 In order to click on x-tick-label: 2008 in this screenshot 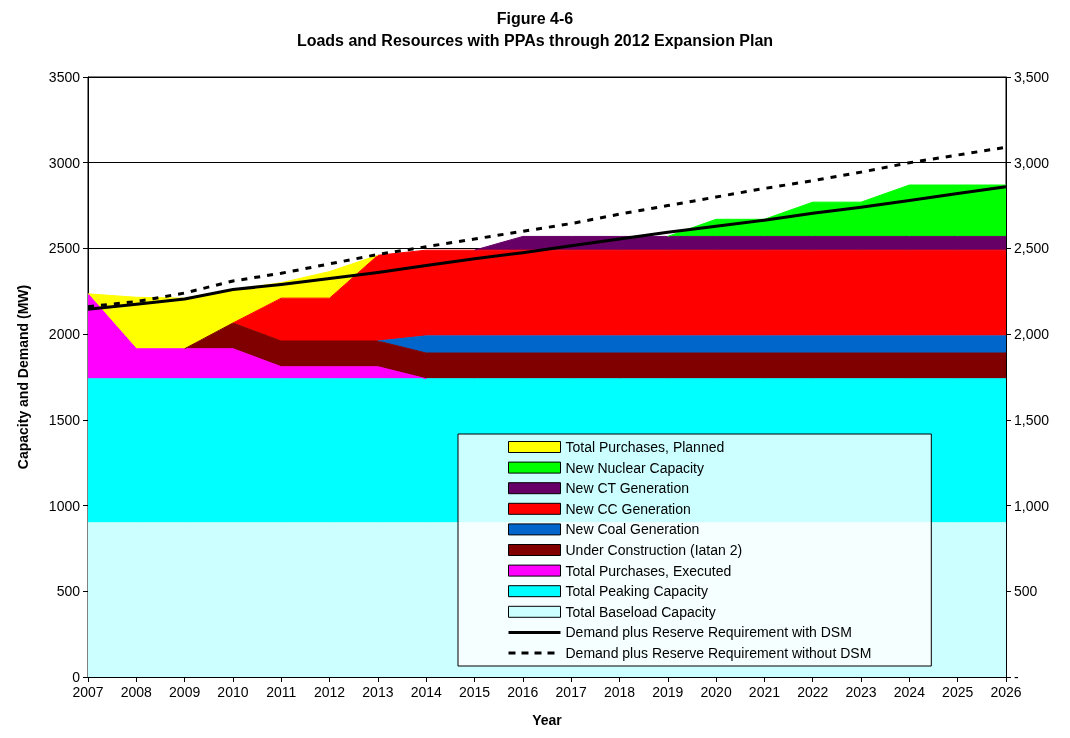, I will do `click(136, 692)`.